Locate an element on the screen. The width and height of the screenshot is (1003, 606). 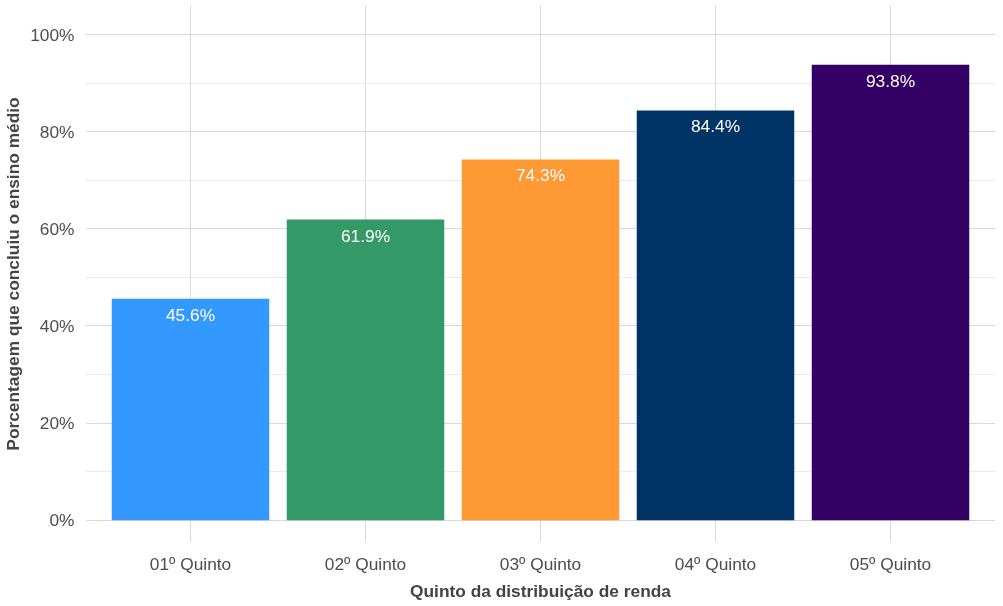
data-label: 74.3% is located at coordinates (540, 175).